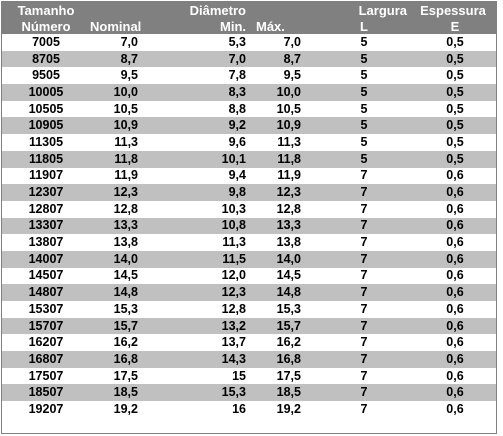 This screenshot has width=503, height=436. What do you see at coordinates (126, 26) in the screenshot?
I see `header-nominal: Nominal` at bounding box center [126, 26].